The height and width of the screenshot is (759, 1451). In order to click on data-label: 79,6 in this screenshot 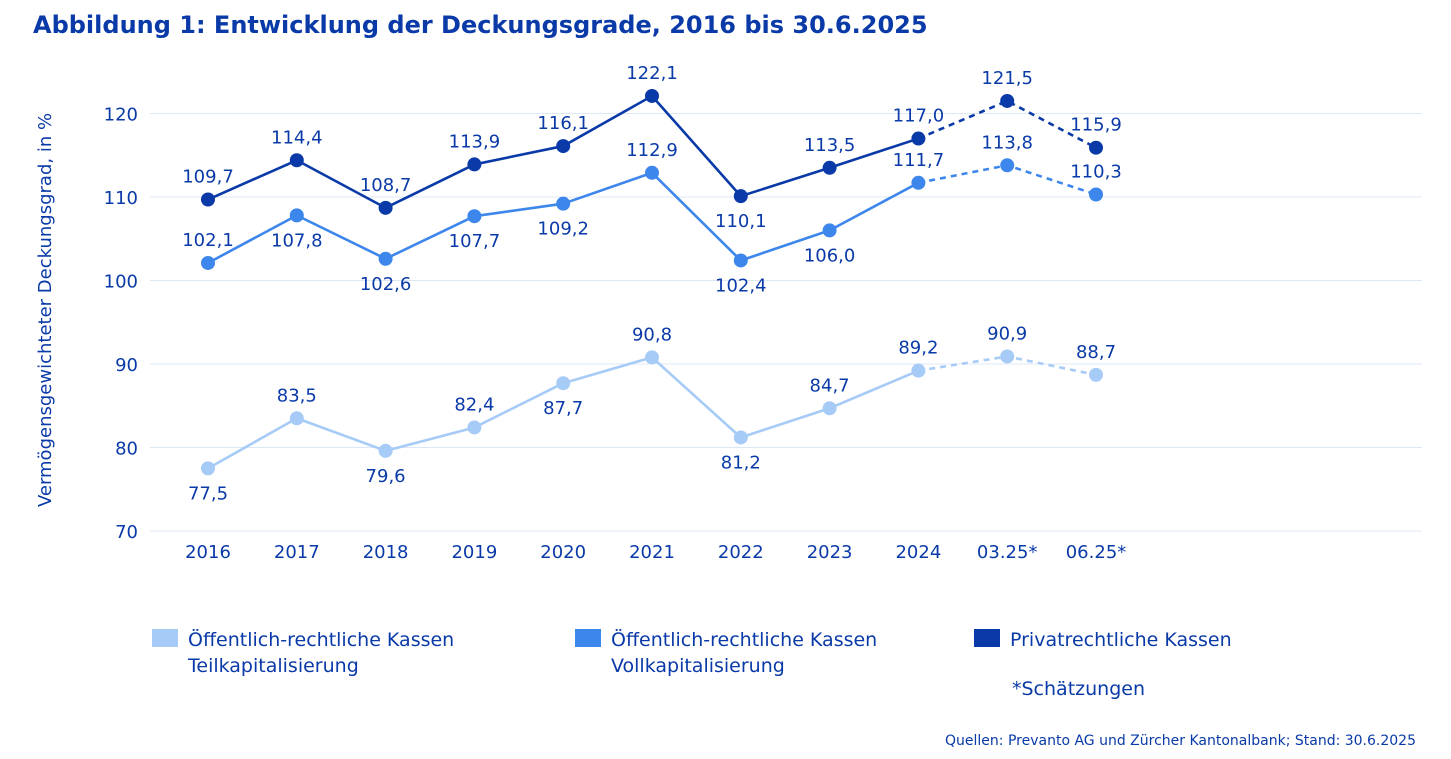, I will do `click(386, 476)`.